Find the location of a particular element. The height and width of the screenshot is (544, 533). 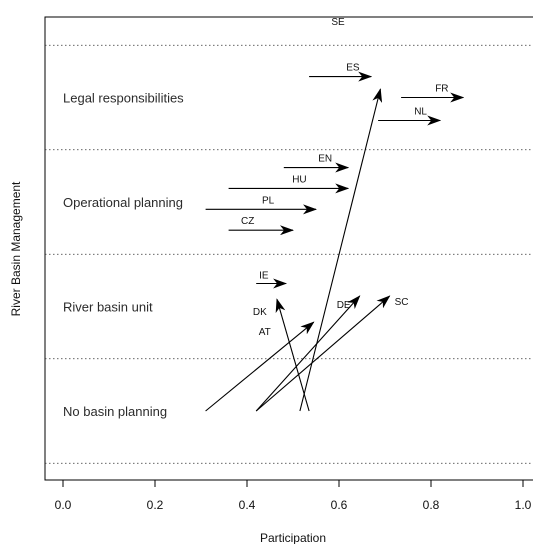

arrow-label: SC is located at coordinates (402, 302).